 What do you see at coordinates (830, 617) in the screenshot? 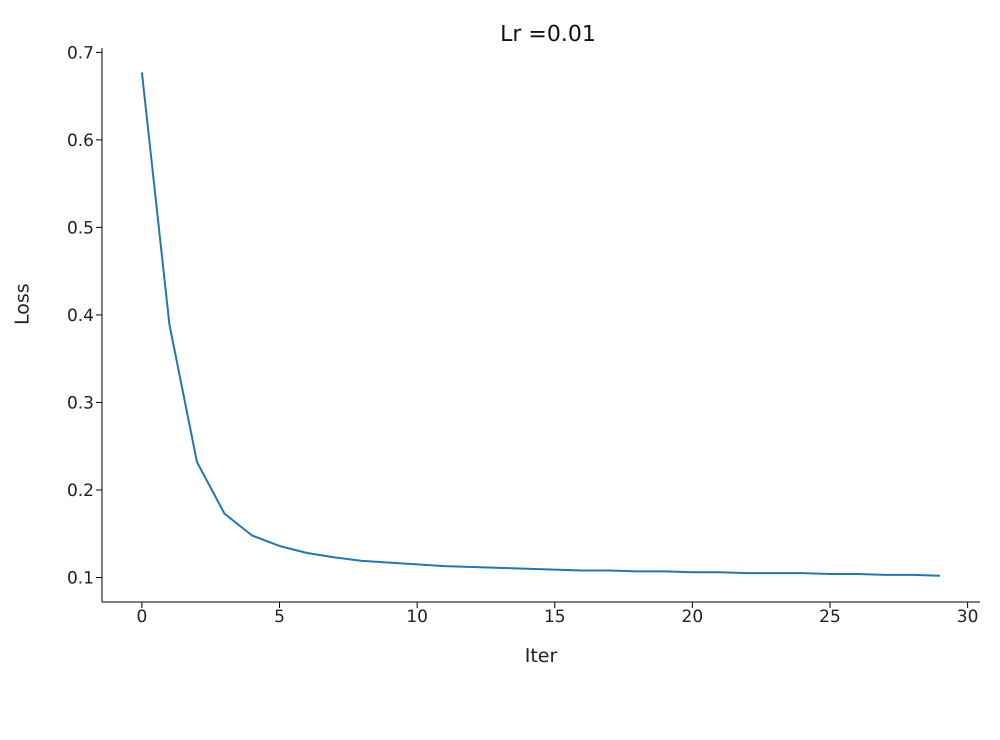
I see `x-tick-label: 25` at bounding box center [830, 617].